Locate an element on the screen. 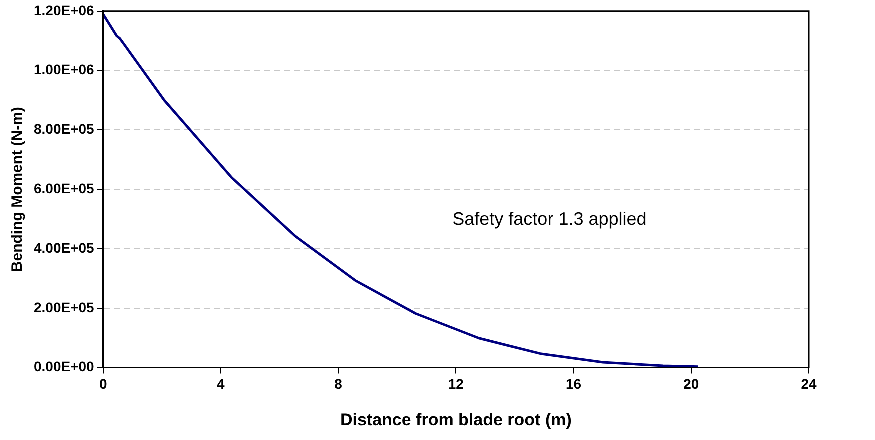 The height and width of the screenshot is (440, 875). y-tick-label: 2.00E+05 is located at coordinates (64, 307).